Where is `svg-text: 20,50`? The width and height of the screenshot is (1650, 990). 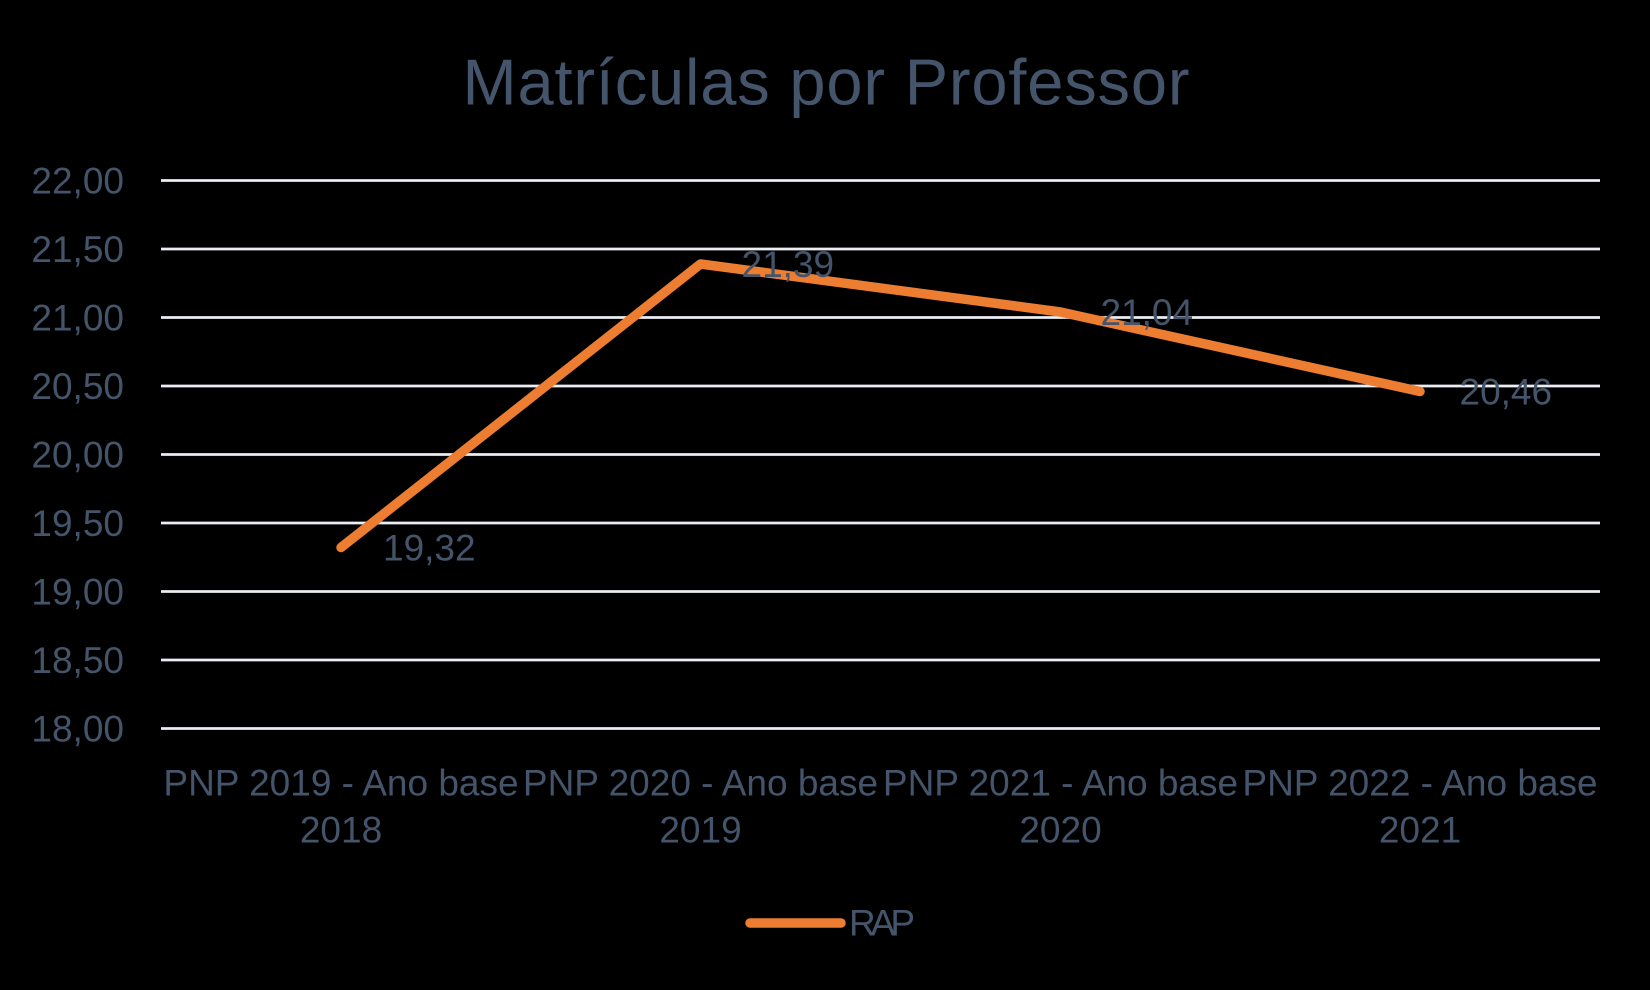
svg-text: 20,50 is located at coordinates (77, 386).